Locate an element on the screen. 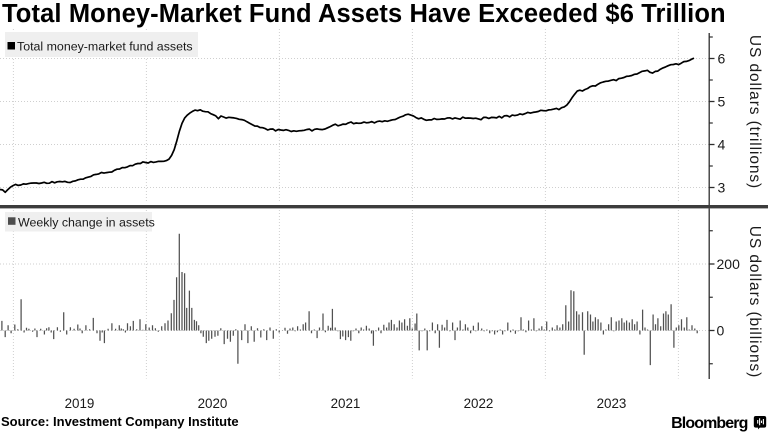 The height and width of the screenshot is (432, 768). svg-text: 5 is located at coordinates (722, 102).